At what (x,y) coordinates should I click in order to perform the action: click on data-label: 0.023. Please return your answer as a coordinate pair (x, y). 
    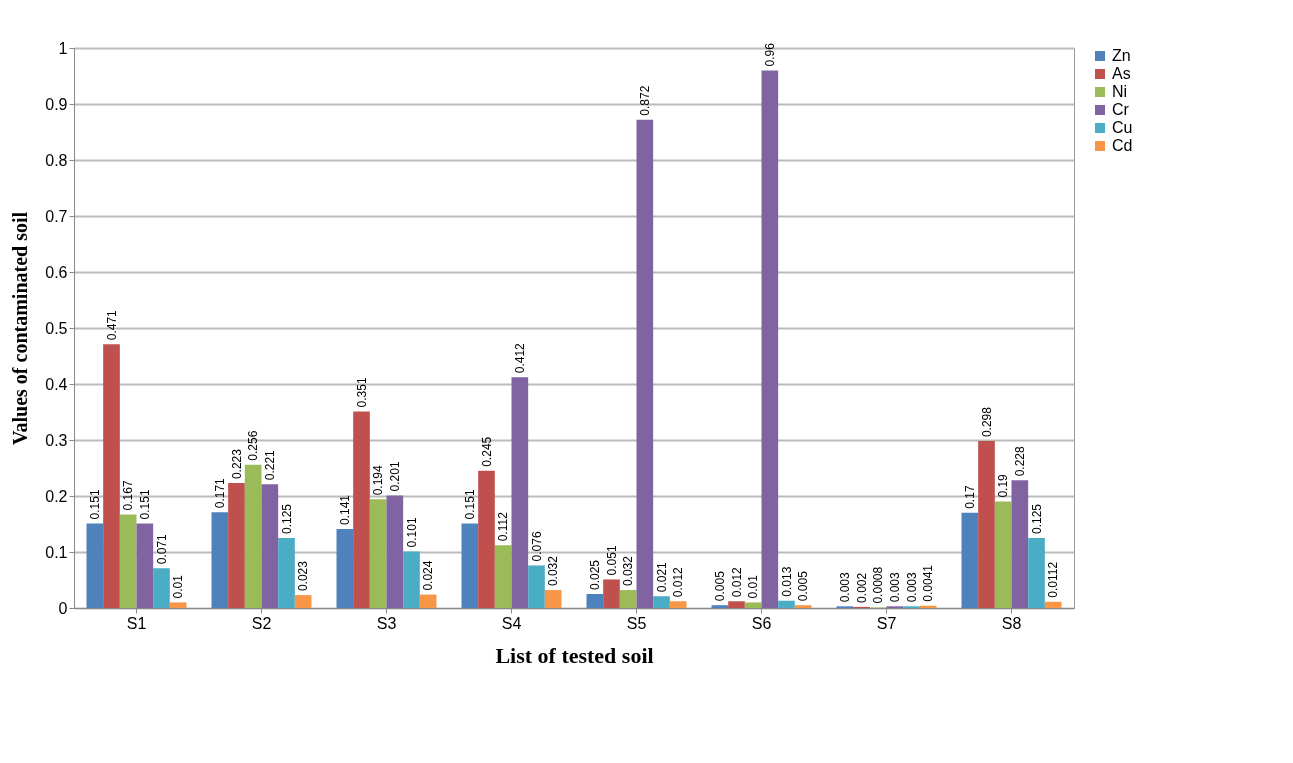
    Looking at the image, I should click on (303, 576).